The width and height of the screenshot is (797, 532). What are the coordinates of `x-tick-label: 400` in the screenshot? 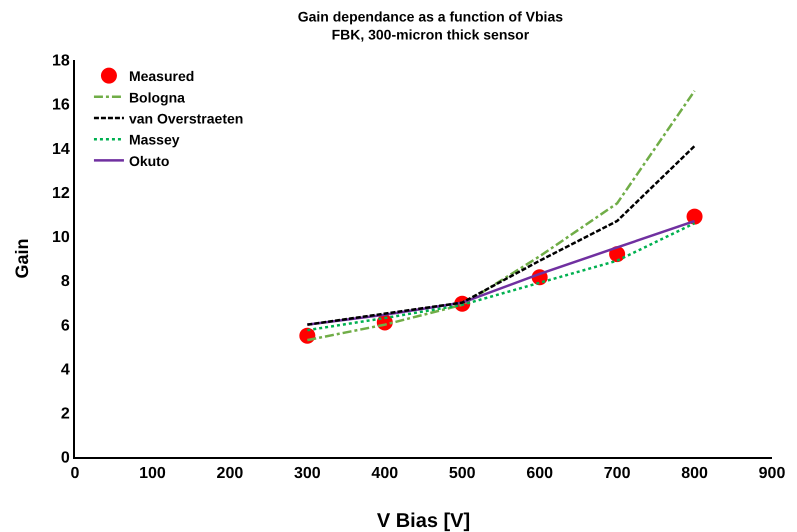 It's located at (384, 473).